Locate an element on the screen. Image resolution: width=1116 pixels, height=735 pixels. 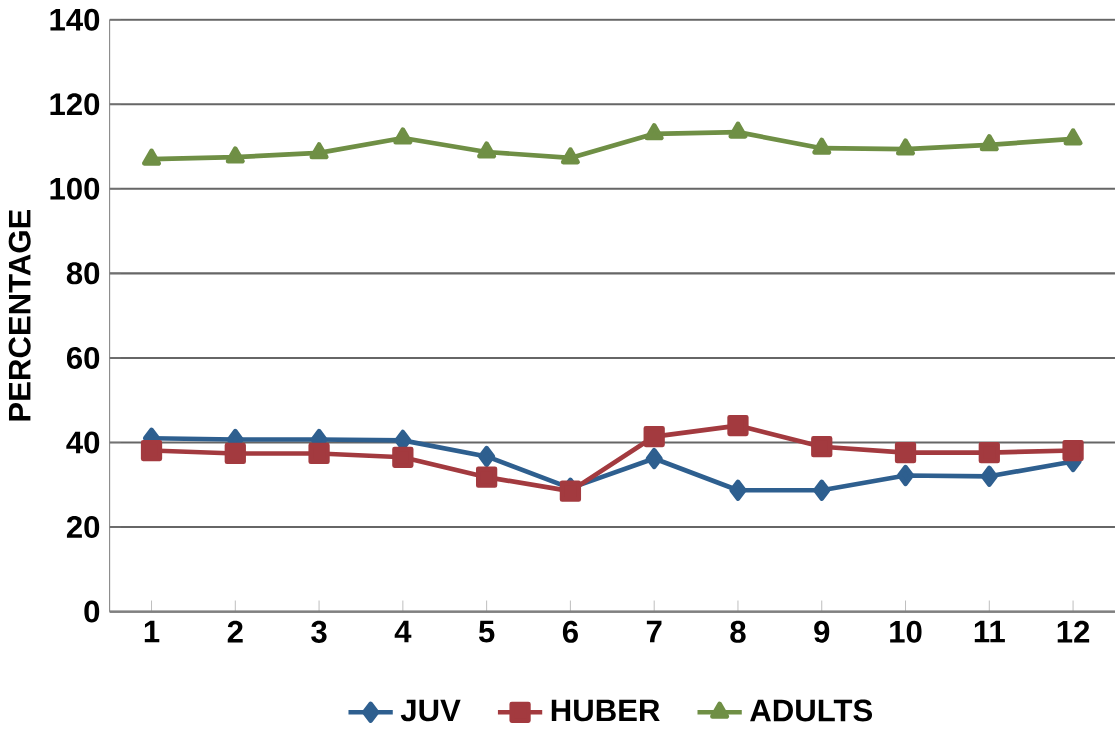
legend-label: HUBER is located at coordinates (605, 710).